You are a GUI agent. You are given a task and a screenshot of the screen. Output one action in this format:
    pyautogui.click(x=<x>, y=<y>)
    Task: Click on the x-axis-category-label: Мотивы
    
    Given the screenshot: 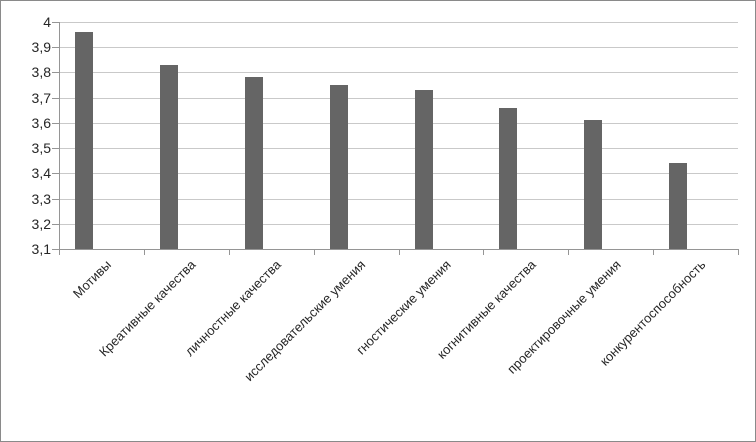 What is the action you would take?
    pyautogui.click(x=92, y=279)
    